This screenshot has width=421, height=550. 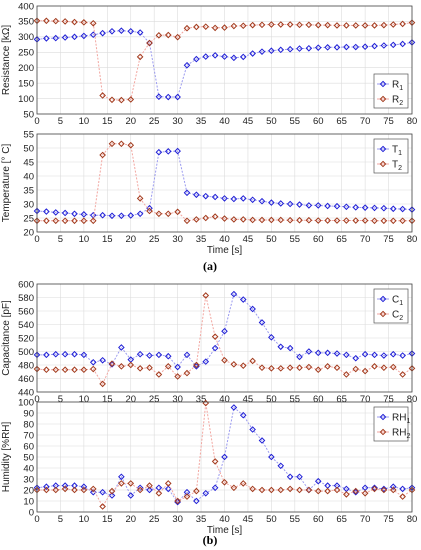 I want to click on y-tick-label: 0, so click(x=31, y=512).